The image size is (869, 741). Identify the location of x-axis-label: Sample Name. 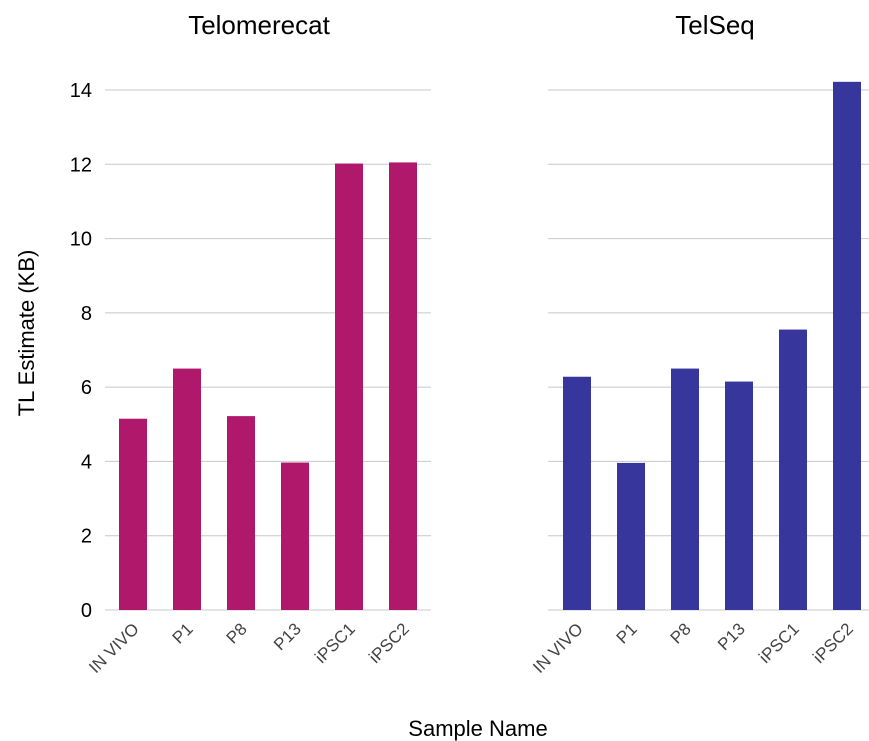
(477, 728).